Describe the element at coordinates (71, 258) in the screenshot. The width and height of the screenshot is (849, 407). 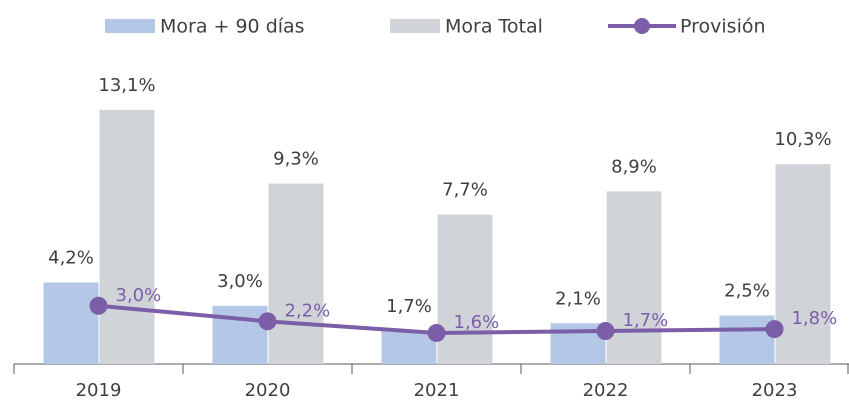
I see `bar-value-label: 4,2%` at that location.